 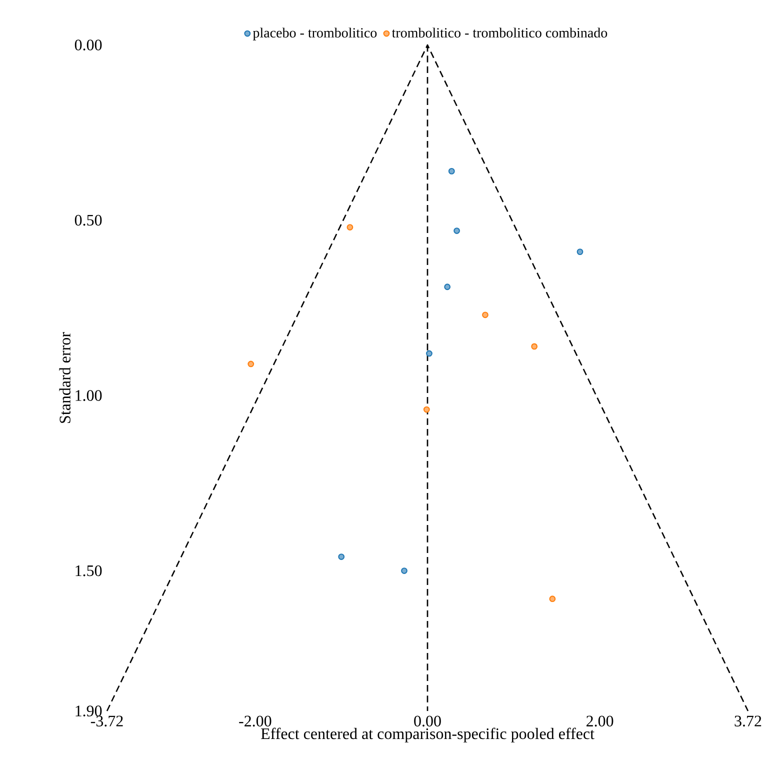 I want to click on x-tick-label: 2.00, so click(x=600, y=721).